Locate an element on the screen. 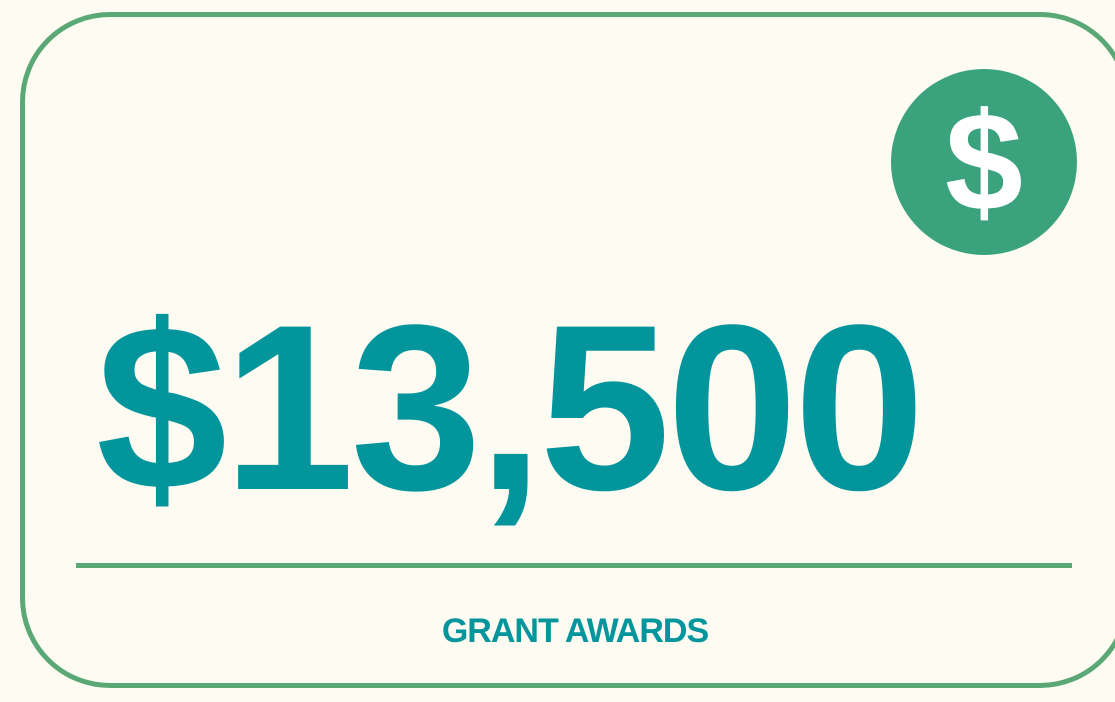 This screenshot has width=1115, height=702. divider is located at coordinates (574, 565).